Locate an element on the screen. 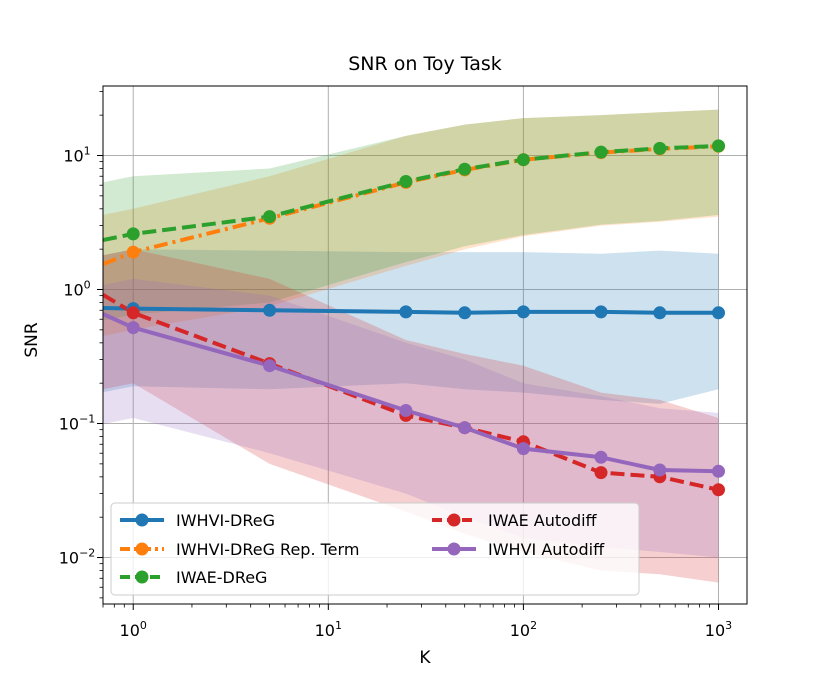 This screenshot has height=692, width=830. x-tick-label: 10³ is located at coordinates (718, 629).